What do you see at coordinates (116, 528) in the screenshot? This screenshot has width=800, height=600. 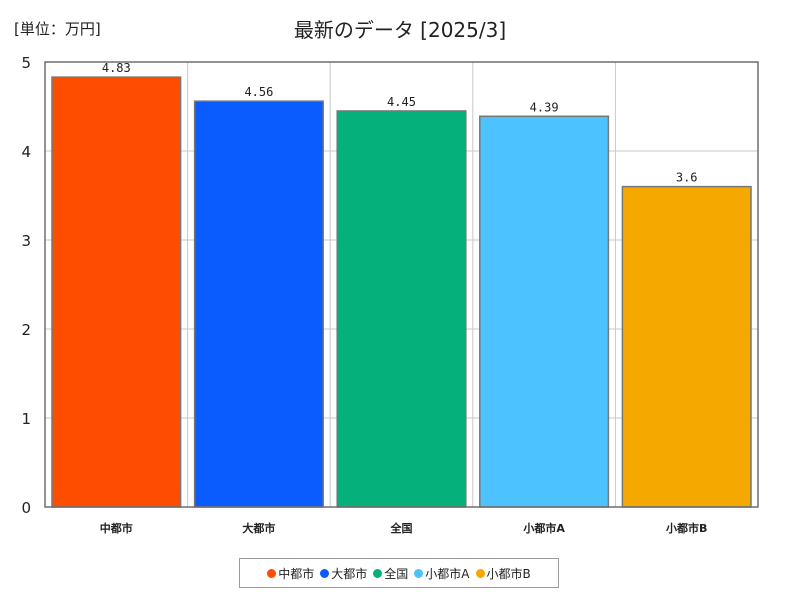 I see `x-tick-label: 中都市` at bounding box center [116, 528].